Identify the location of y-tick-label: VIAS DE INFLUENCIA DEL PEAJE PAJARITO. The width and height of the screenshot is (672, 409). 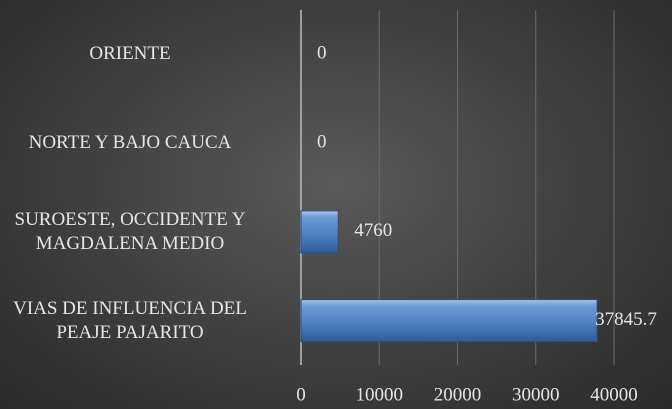
(130, 320).